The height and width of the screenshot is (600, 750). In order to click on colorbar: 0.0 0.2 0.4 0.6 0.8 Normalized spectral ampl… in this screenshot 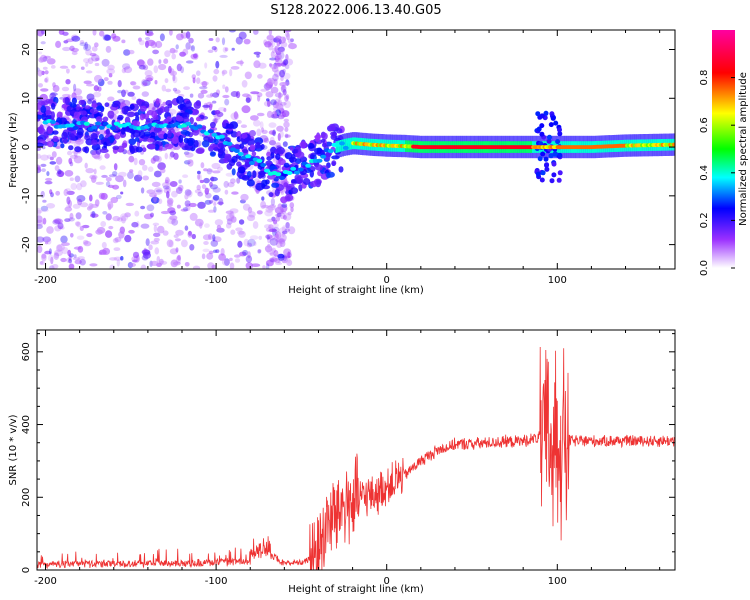, I will do `click(724, 153)`.